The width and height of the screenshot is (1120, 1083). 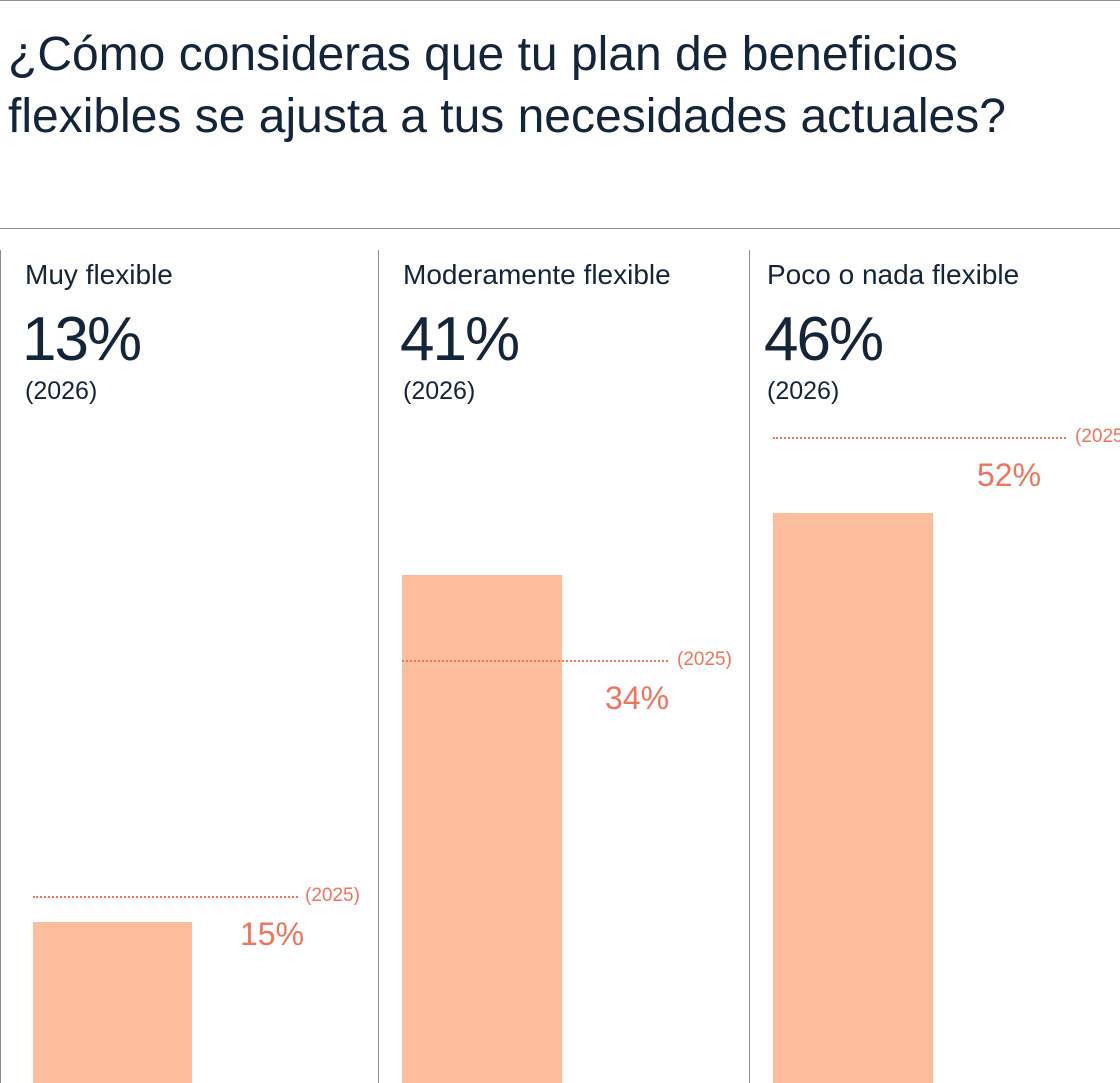 What do you see at coordinates (824, 339) in the screenshot?
I see `value-label-2026: 46%` at bounding box center [824, 339].